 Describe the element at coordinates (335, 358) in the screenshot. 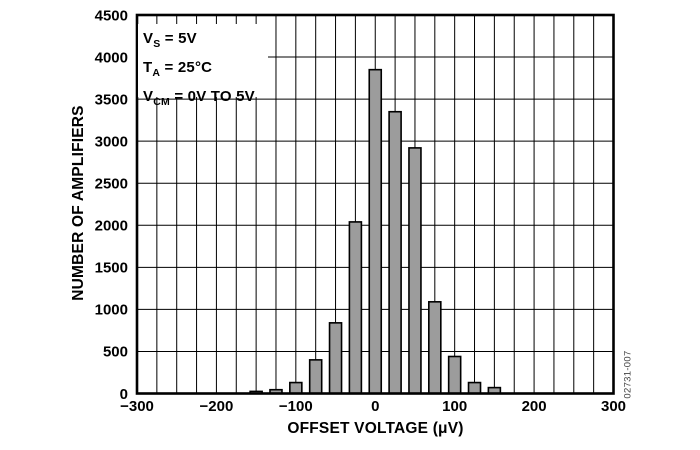

I see `histogram-bar--50` at that location.